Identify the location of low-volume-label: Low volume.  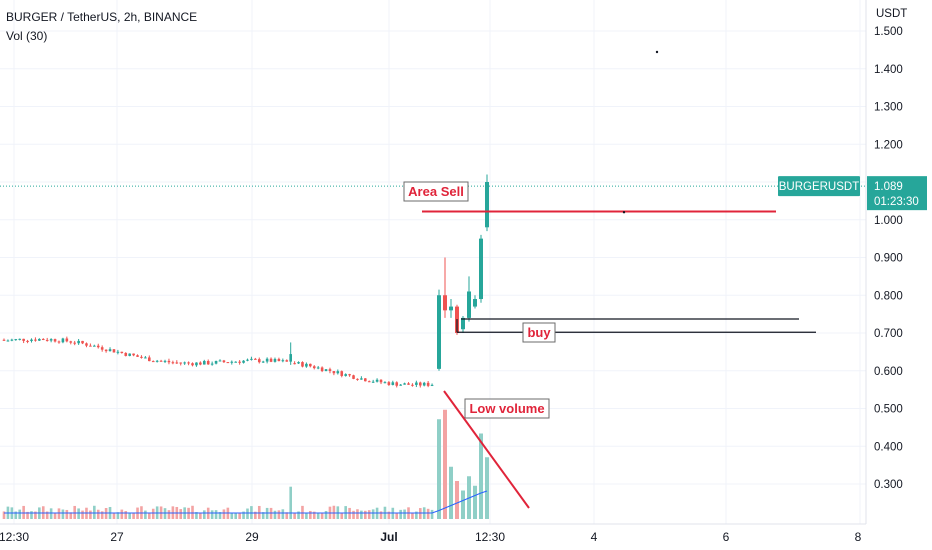
(506, 408).